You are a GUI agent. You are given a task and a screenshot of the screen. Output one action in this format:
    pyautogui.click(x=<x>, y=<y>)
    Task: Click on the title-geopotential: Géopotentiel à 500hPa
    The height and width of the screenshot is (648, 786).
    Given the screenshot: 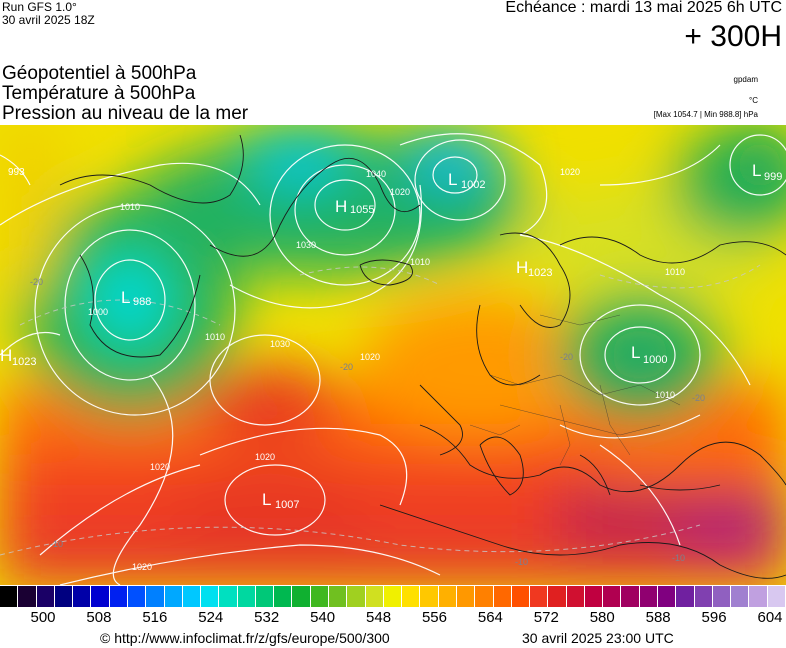 What is the action you would take?
    pyautogui.click(x=99, y=73)
    